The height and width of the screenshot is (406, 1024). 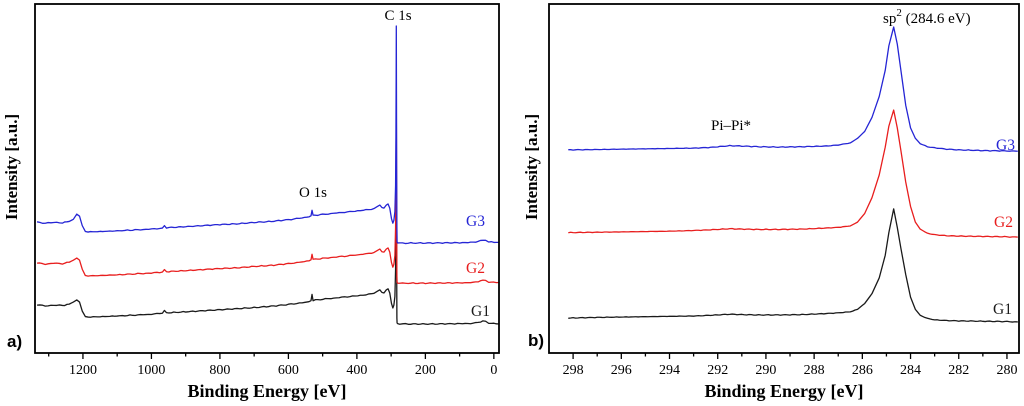 What do you see at coordinates (793, 89) in the screenshot?
I see `series-g3-curve-b` at bounding box center [793, 89].